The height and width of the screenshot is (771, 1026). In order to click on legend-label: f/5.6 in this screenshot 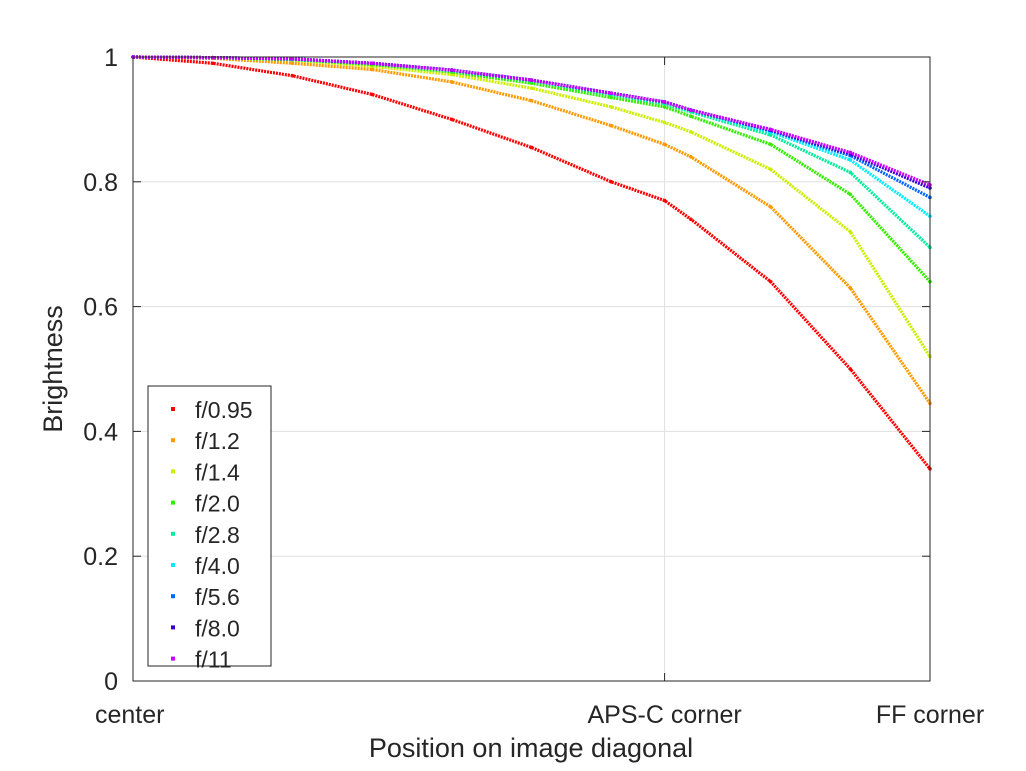, I will do `click(217, 597)`.